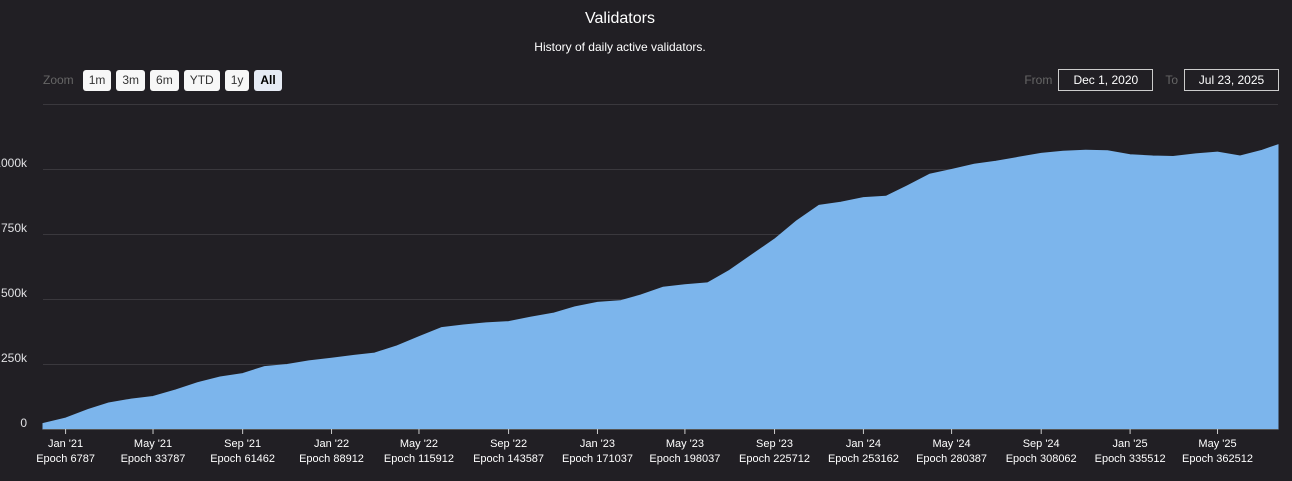 The image size is (1292, 481). What do you see at coordinates (508, 444) in the screenshot?
I see `x-tick-month-label: Sep '22` at bounding box center [508, 444].